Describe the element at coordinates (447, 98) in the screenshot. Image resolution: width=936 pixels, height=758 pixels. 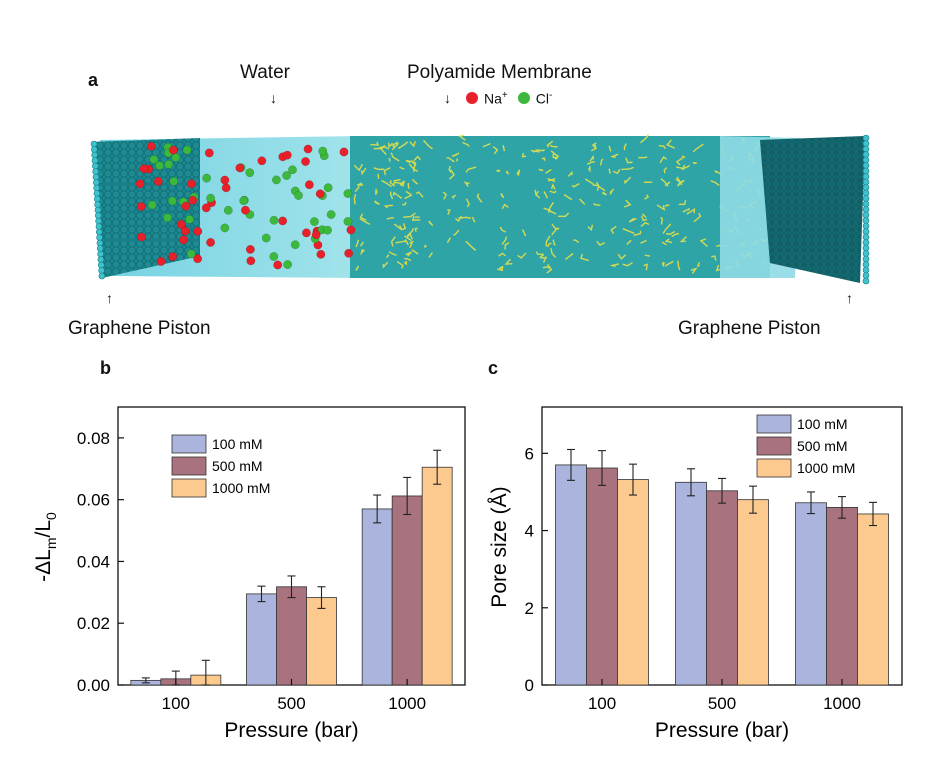
I see `membrane-arrow-icon: ↓` at that location.